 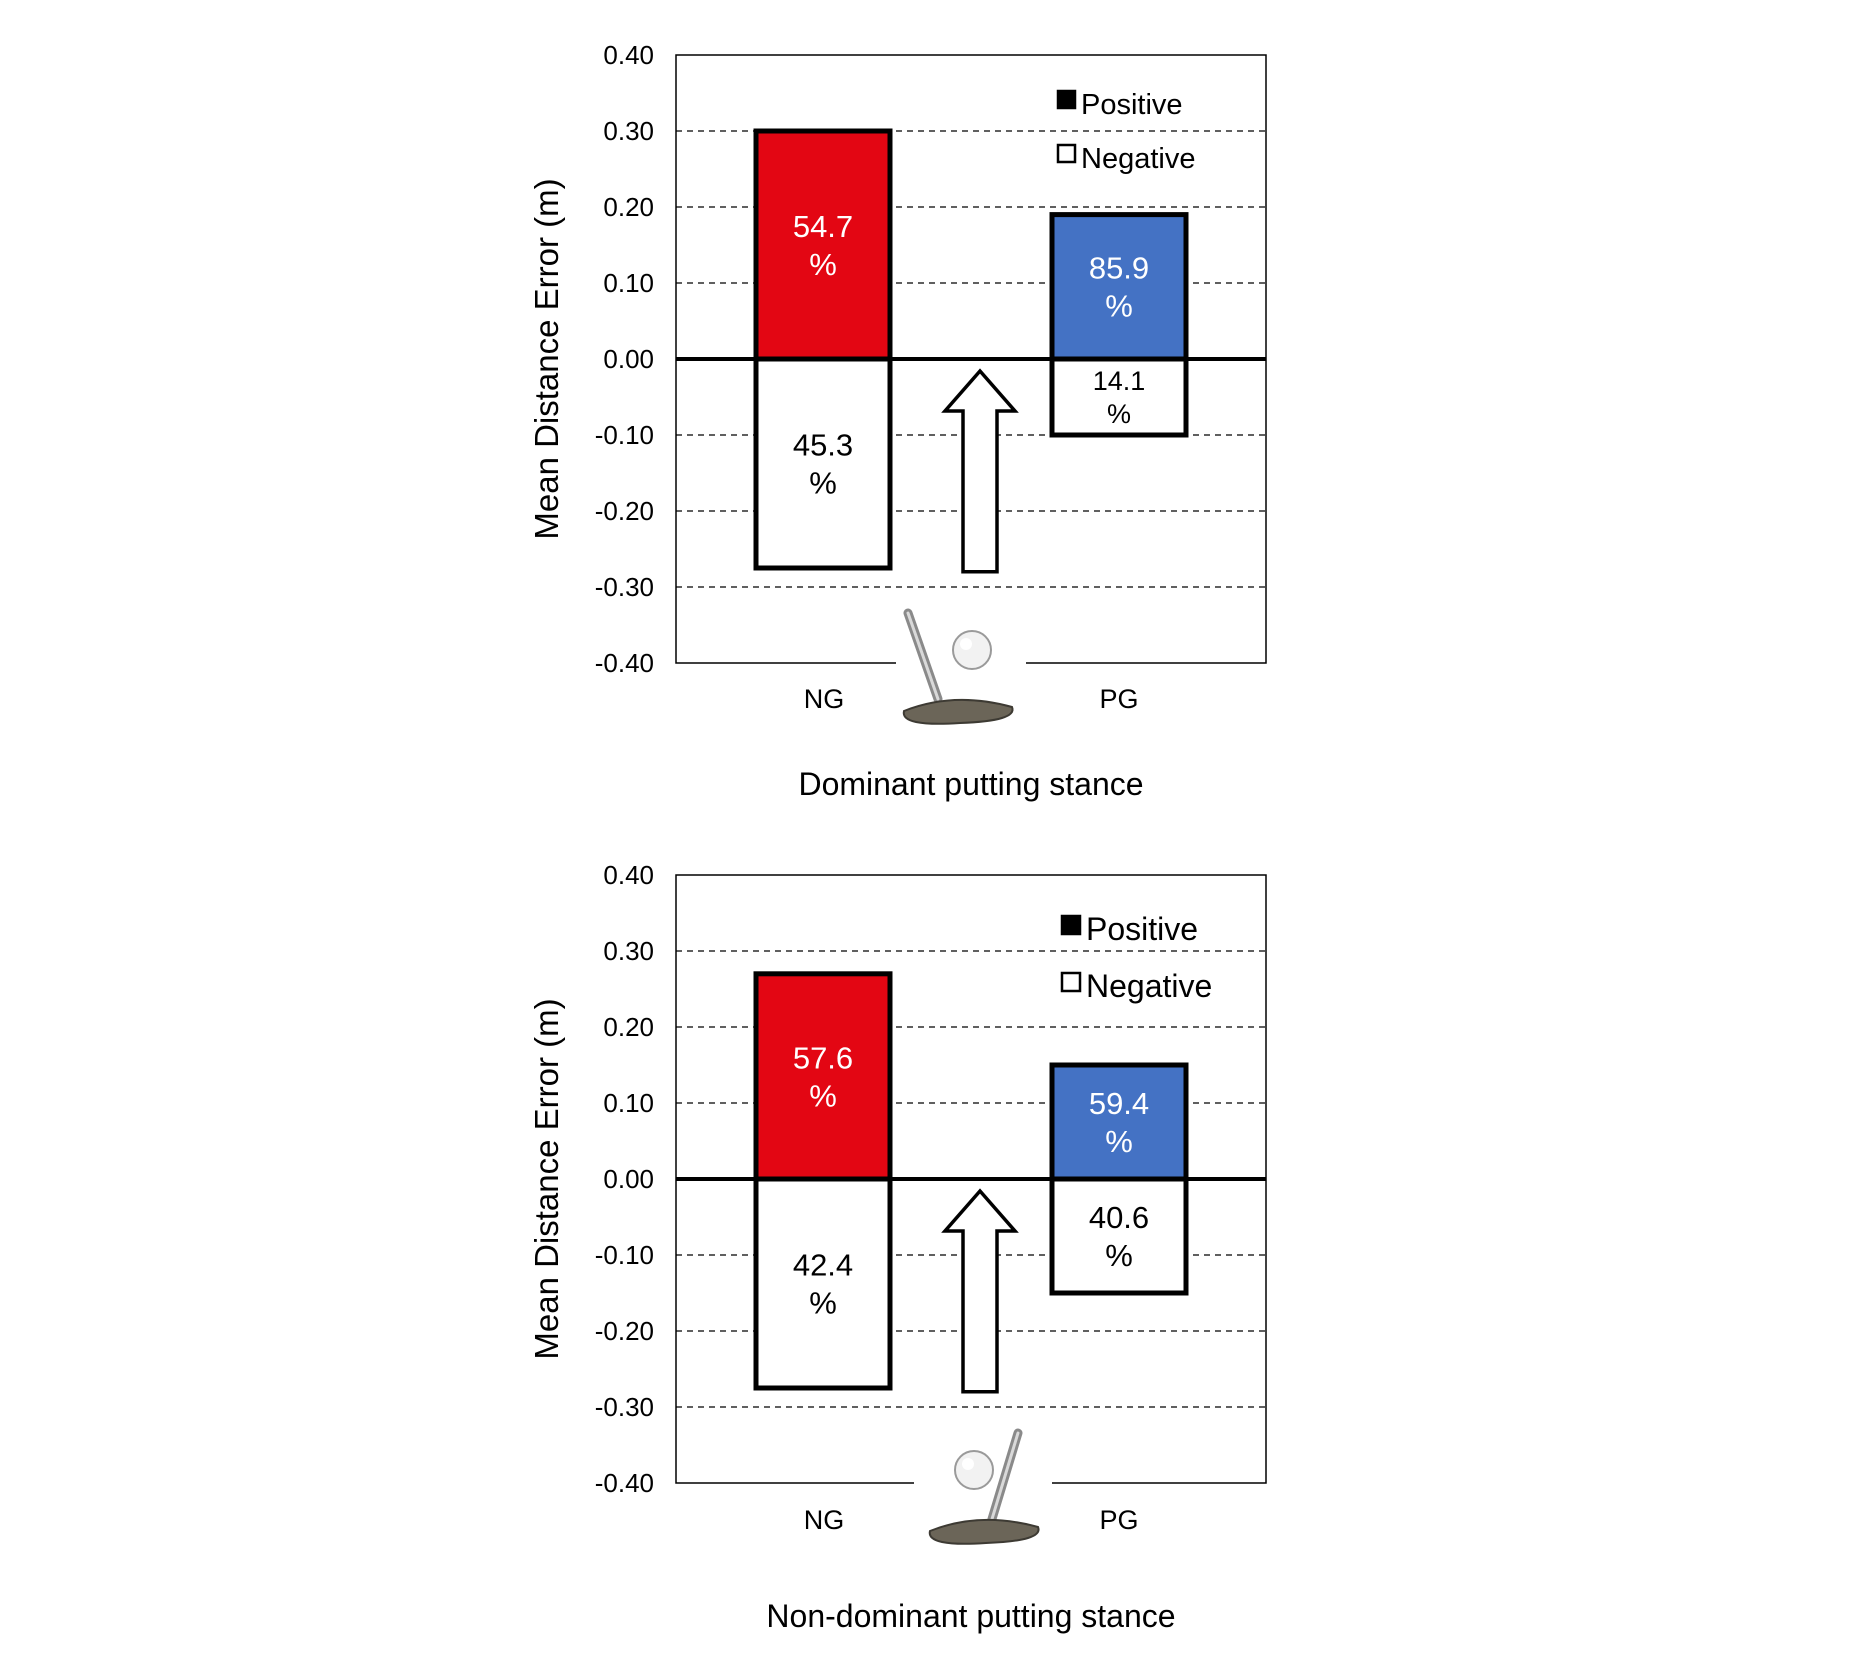 I want to click on chart-title: Non-dominant putting stance, so click(x=970, y=1616).